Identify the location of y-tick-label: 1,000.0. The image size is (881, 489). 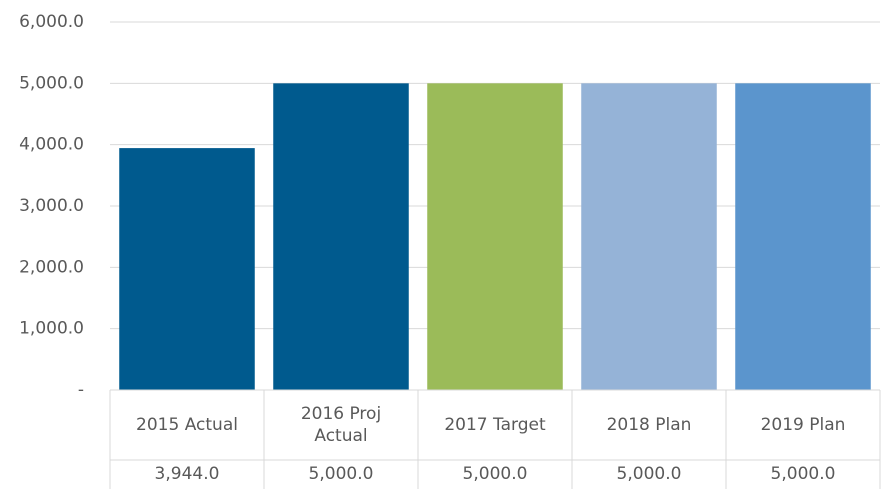
(51, 329).